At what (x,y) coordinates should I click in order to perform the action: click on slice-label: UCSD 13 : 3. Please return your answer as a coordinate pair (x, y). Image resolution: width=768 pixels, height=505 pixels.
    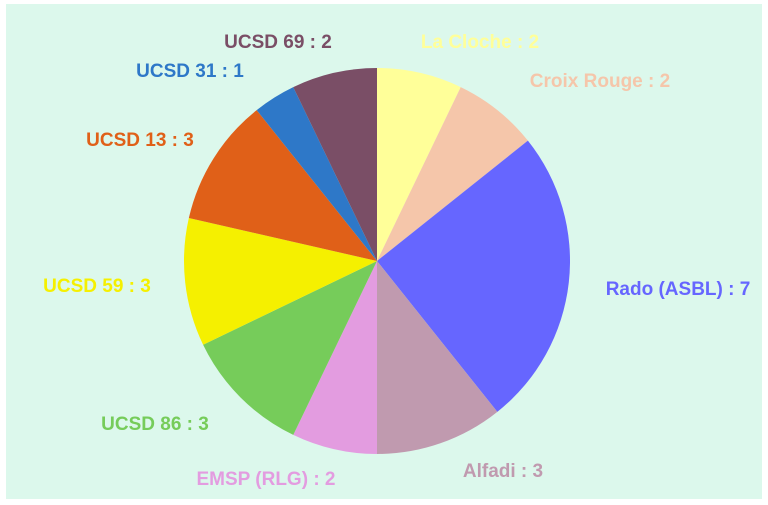
    Looking at the image, I should click on (140, 140).